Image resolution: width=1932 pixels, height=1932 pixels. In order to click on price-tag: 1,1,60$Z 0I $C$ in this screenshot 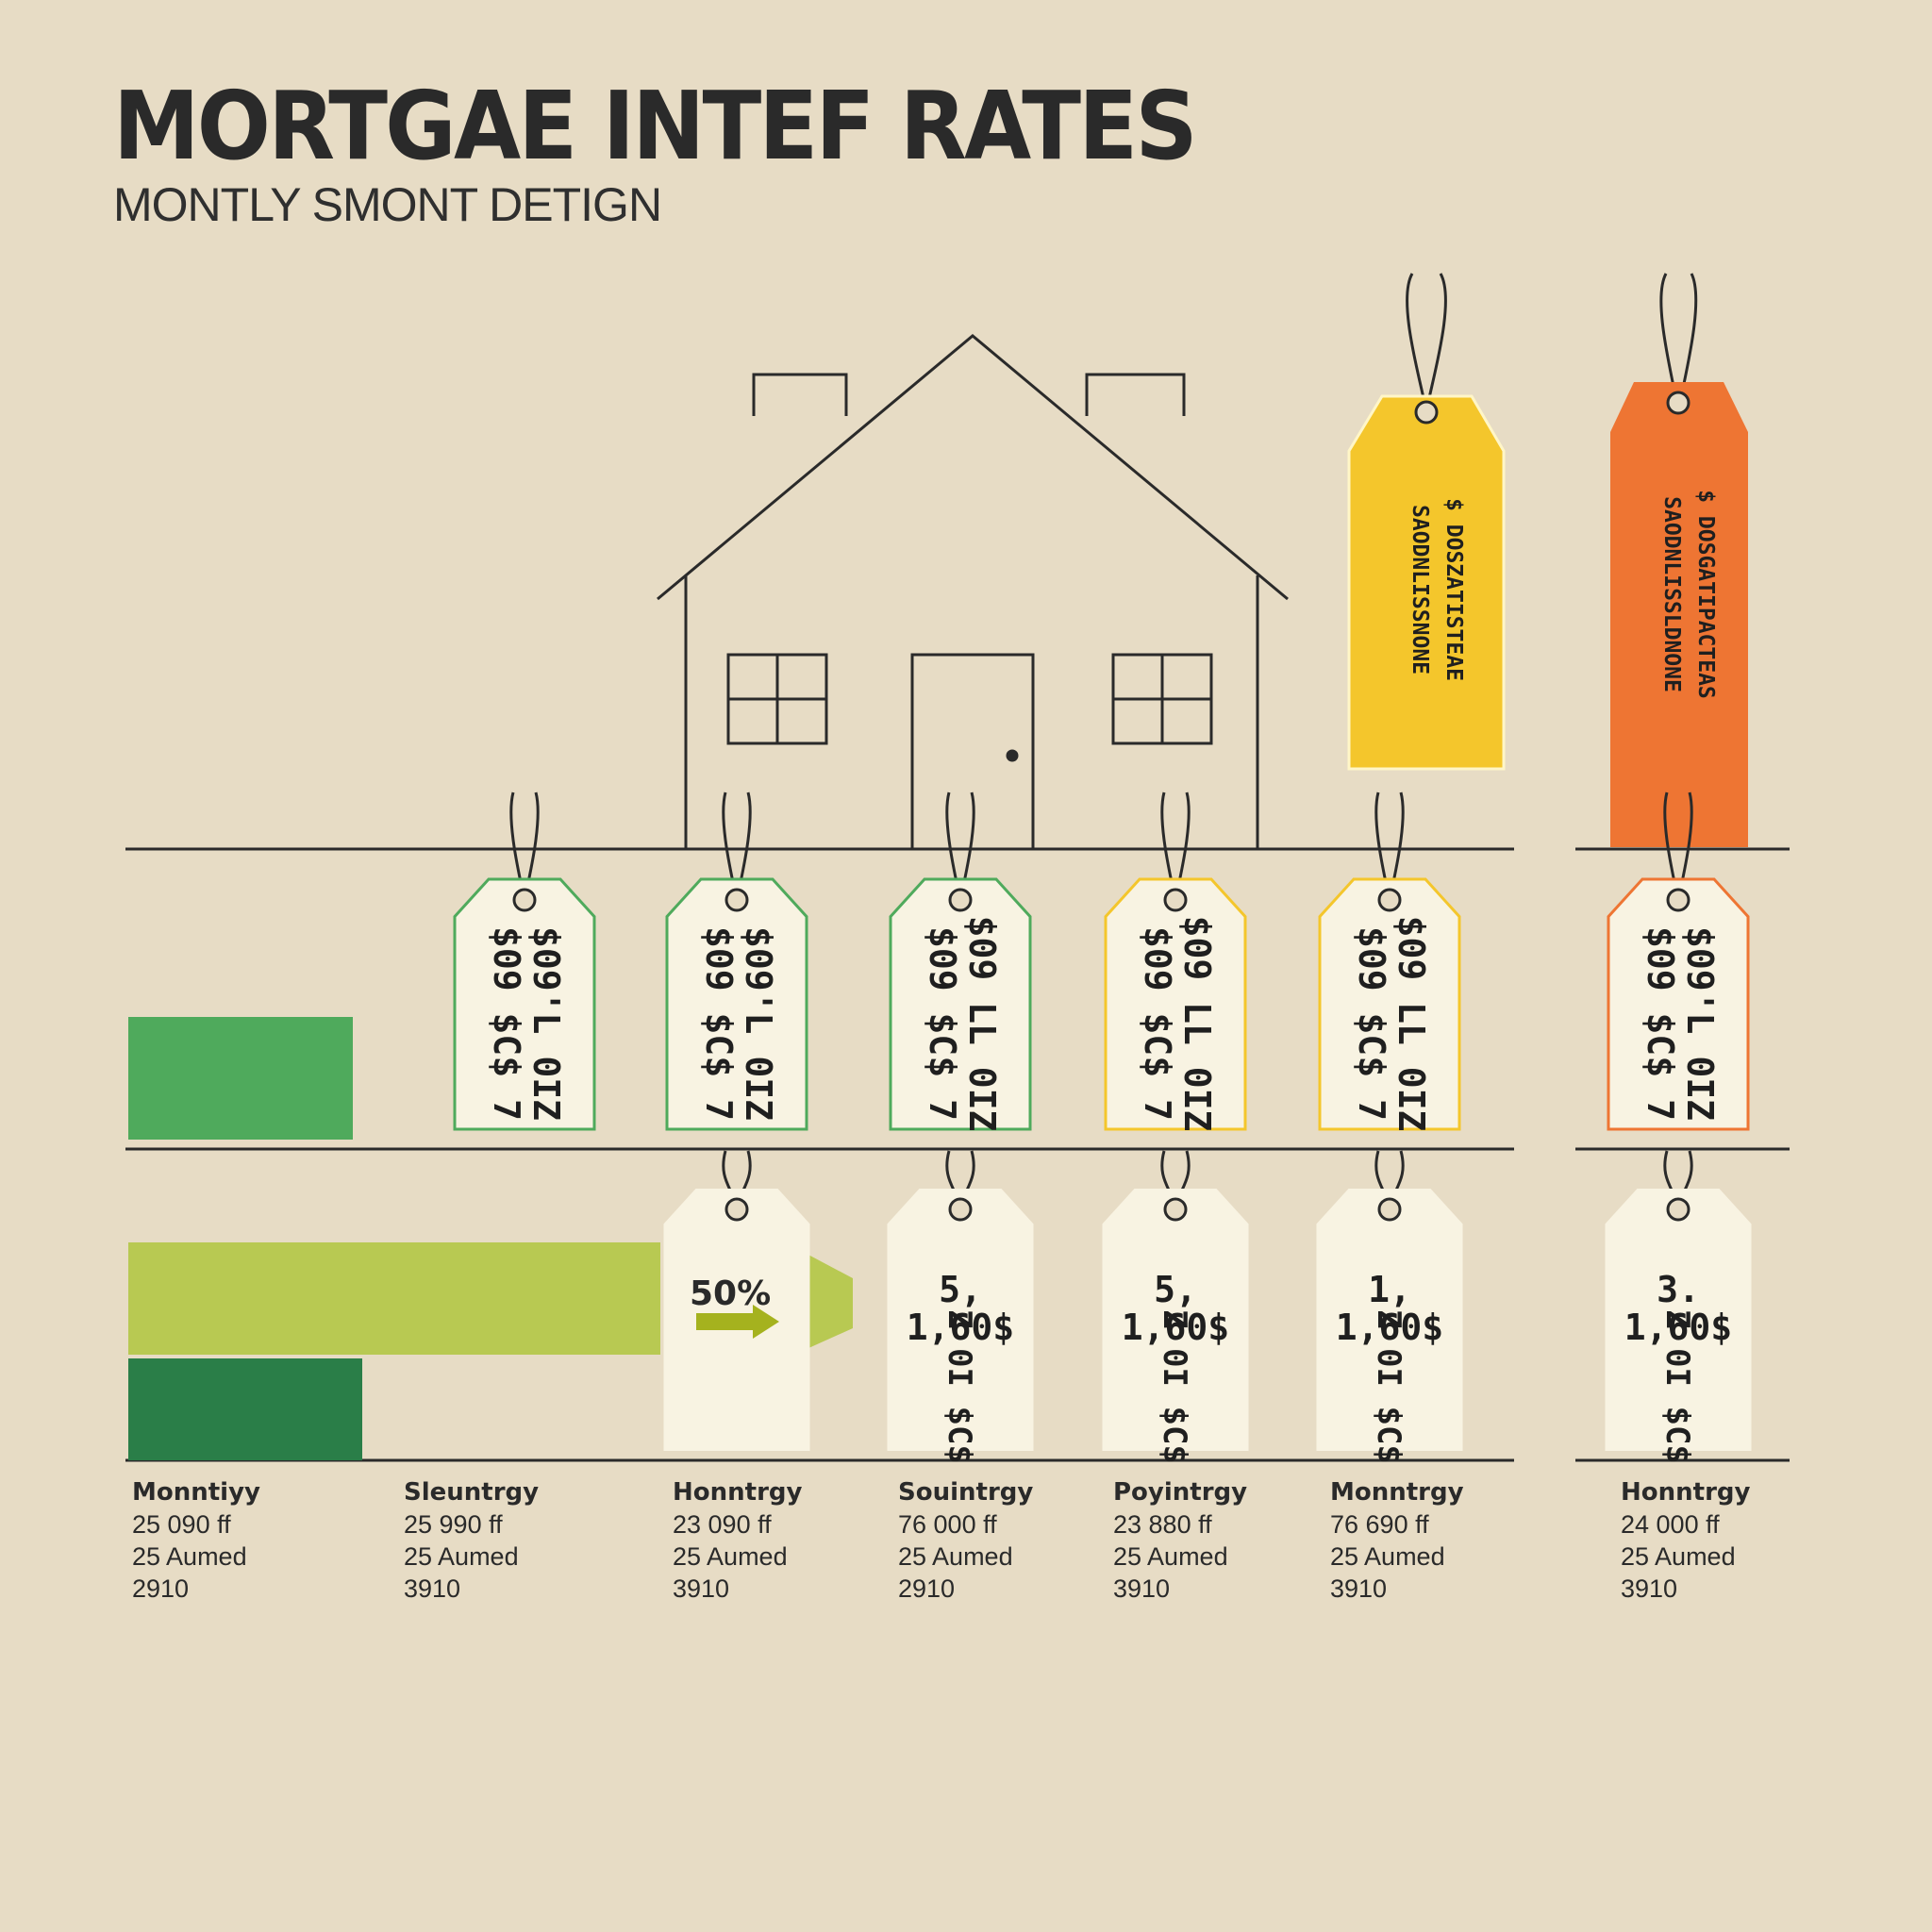, I will do `click(1390, 1307)`.